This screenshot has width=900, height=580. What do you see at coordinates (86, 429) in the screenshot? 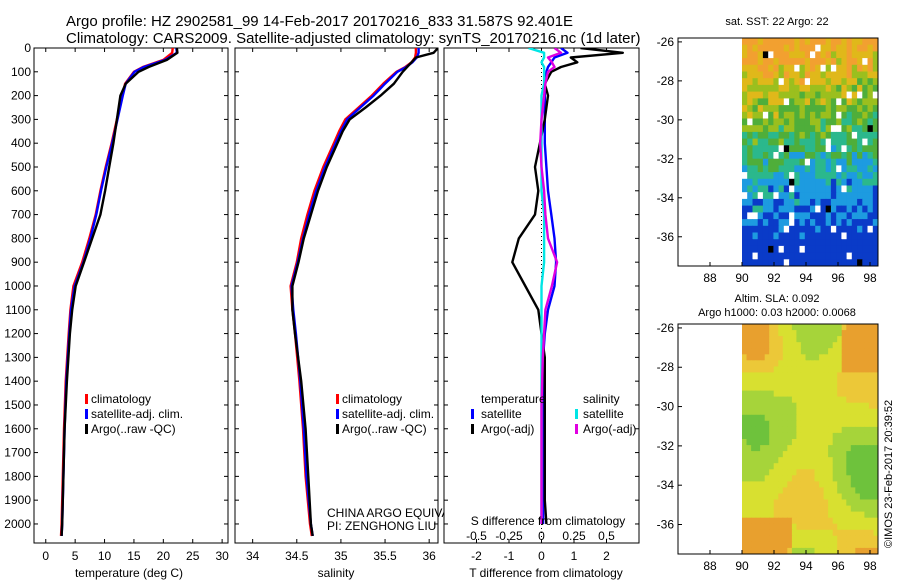
I see `legend-swatch-argo` at bounding box center [86, 429].